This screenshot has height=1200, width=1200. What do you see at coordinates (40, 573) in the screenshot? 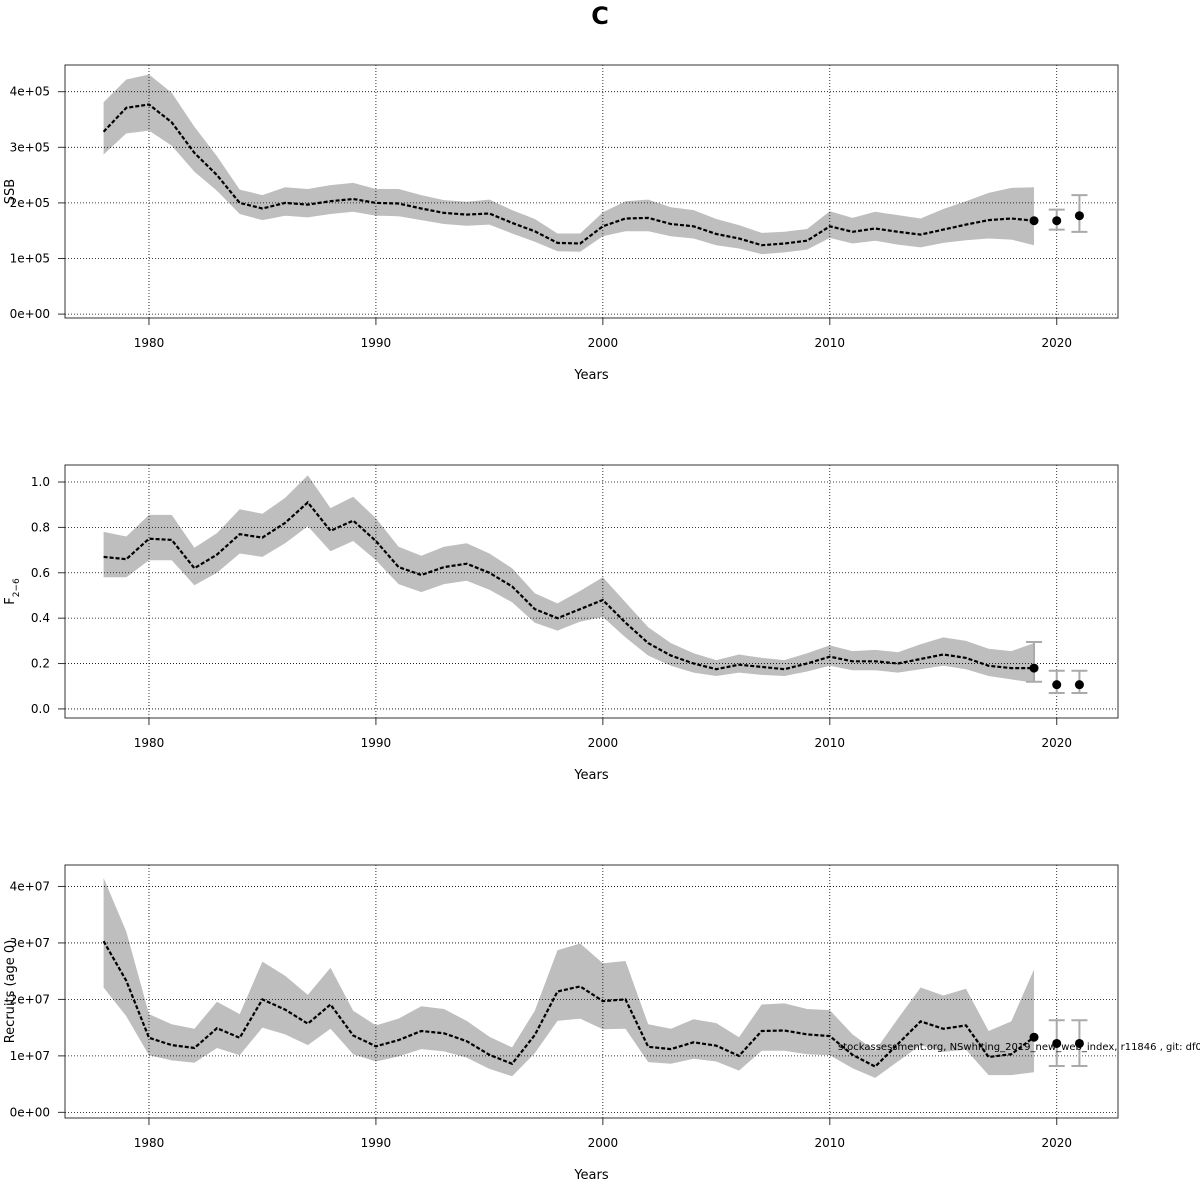
I see `y-tick-label: 0.6` at bounding box center [40, 573].